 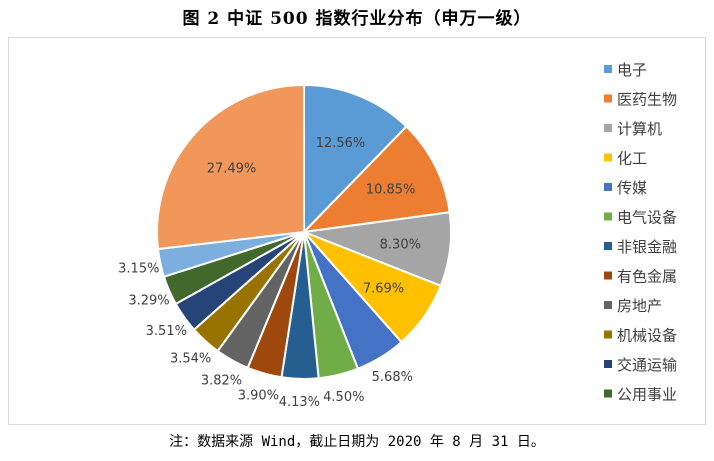 I want to click on legend-label: 有色金属, so click(x=647, y=277).